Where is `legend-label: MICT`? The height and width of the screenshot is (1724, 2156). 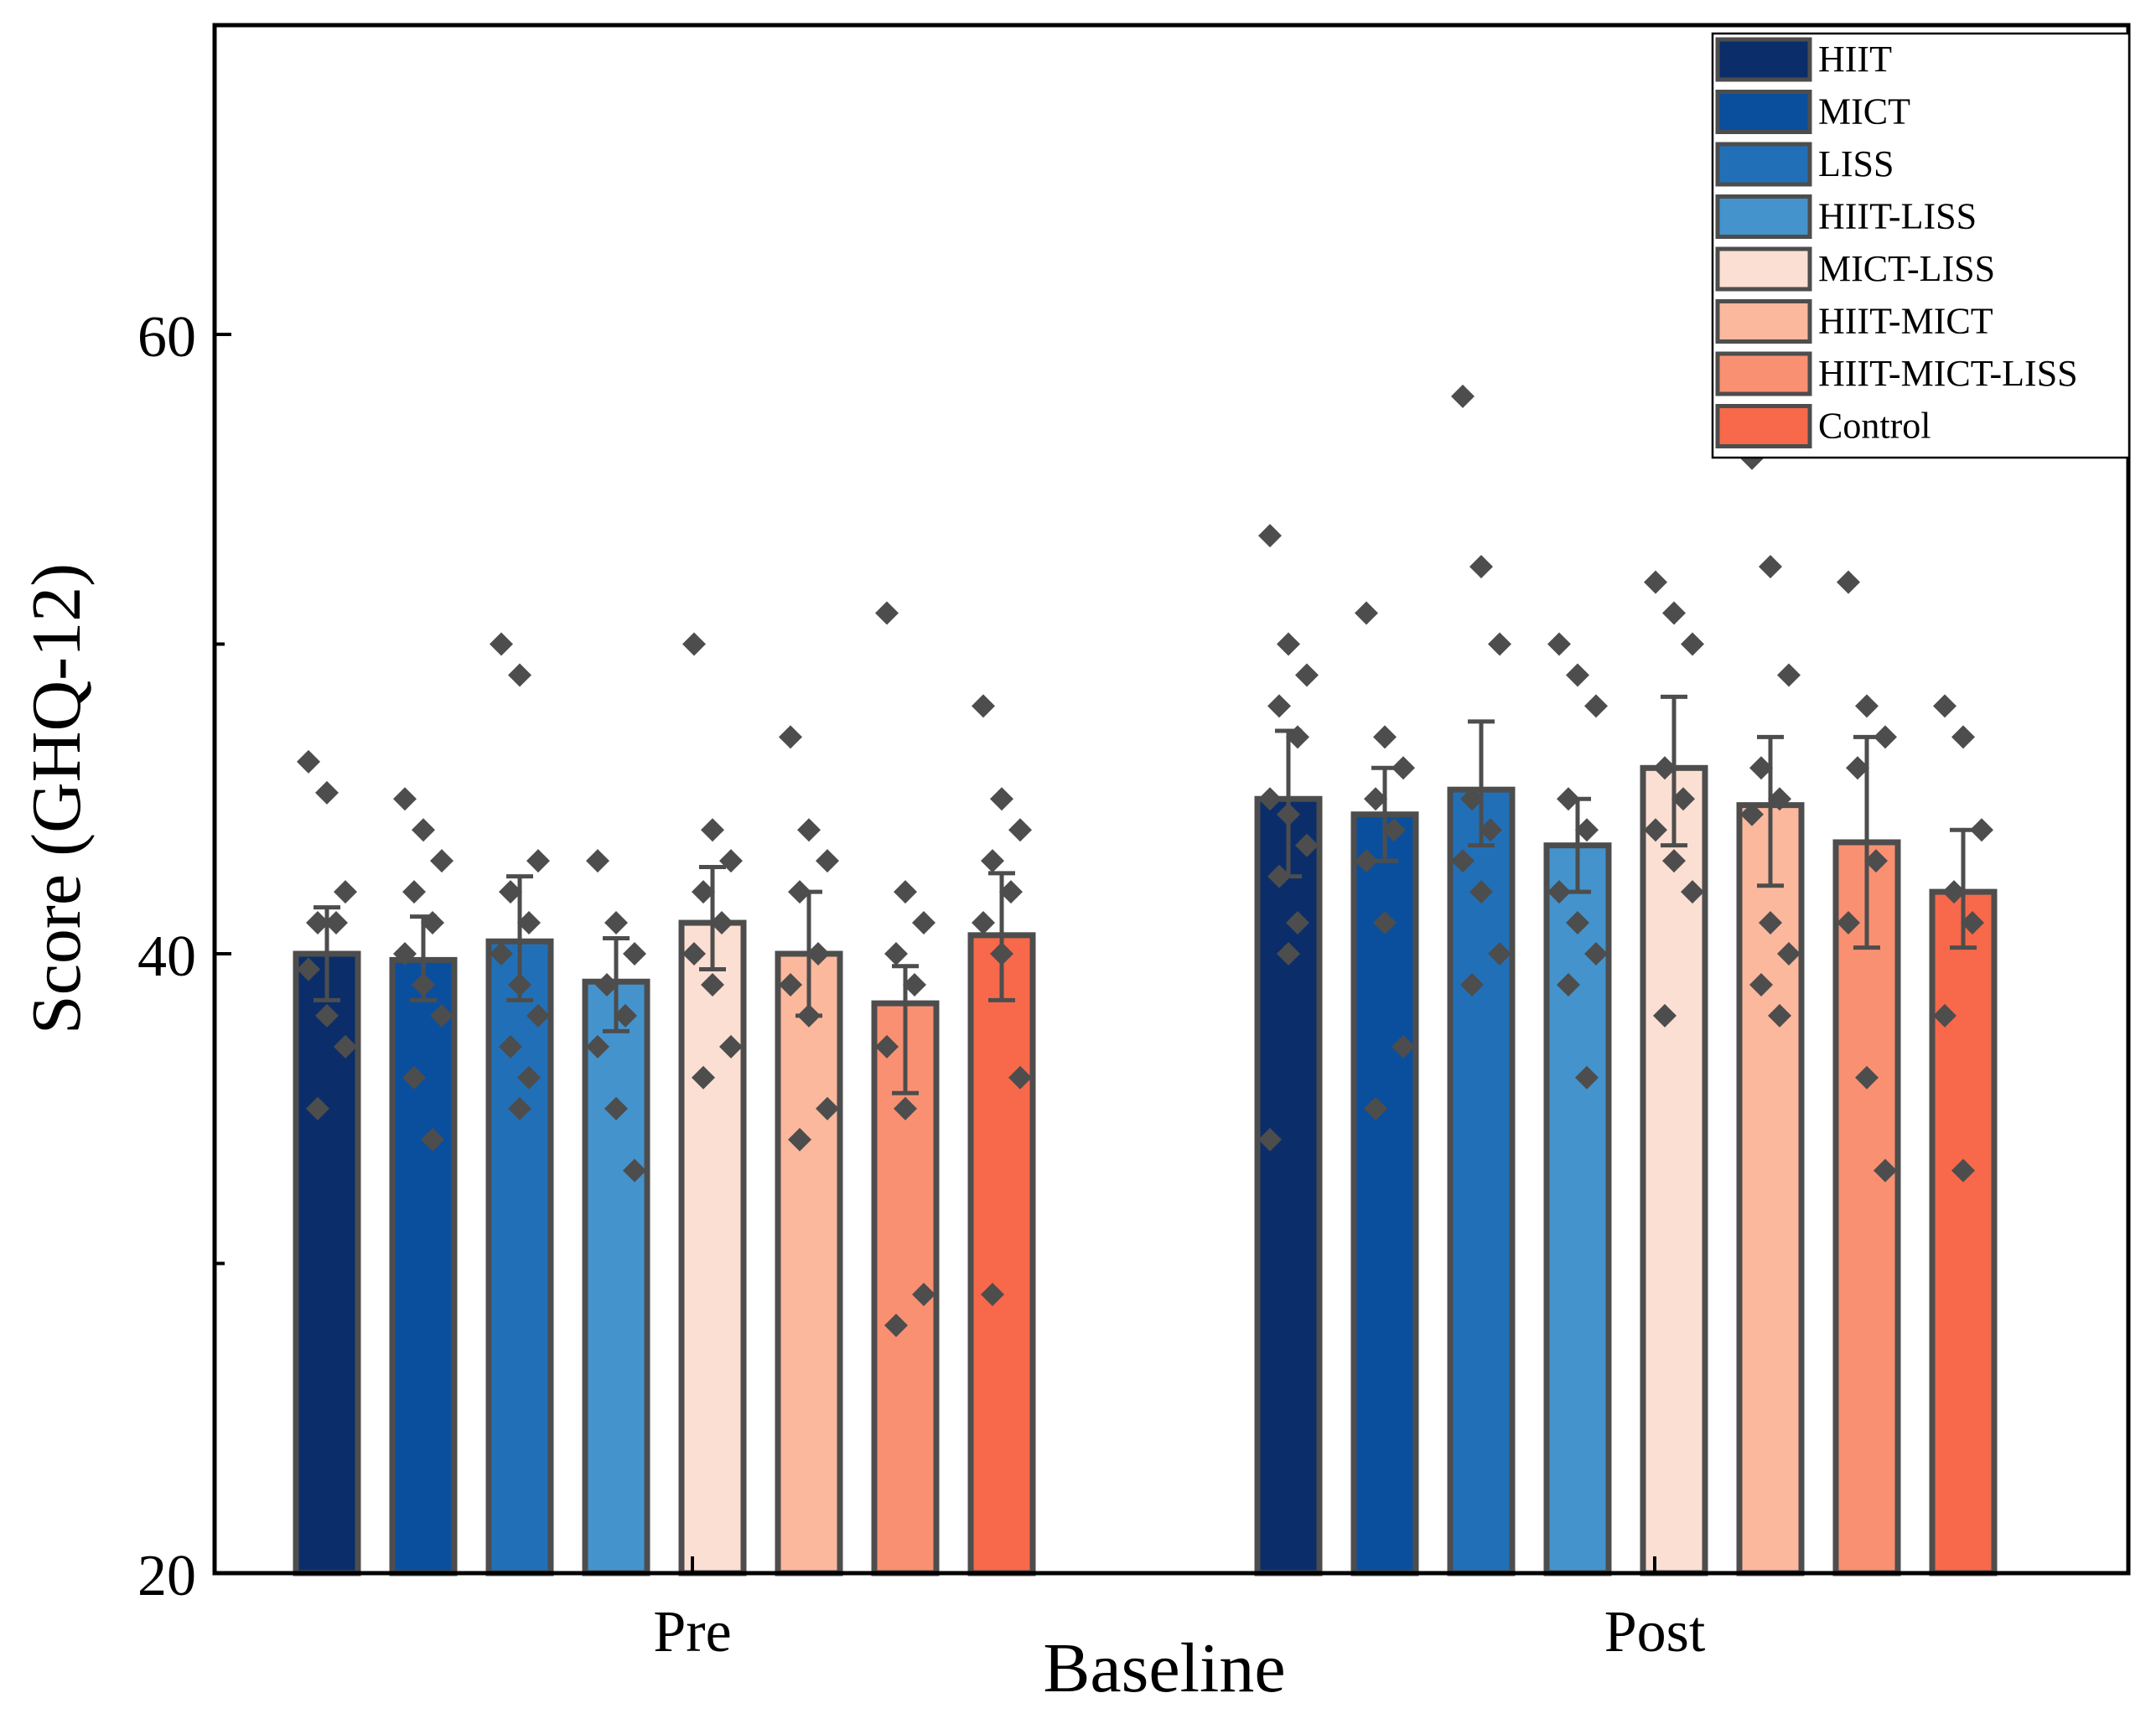
legend-label: MICT is located at coordinates (1864, 112).